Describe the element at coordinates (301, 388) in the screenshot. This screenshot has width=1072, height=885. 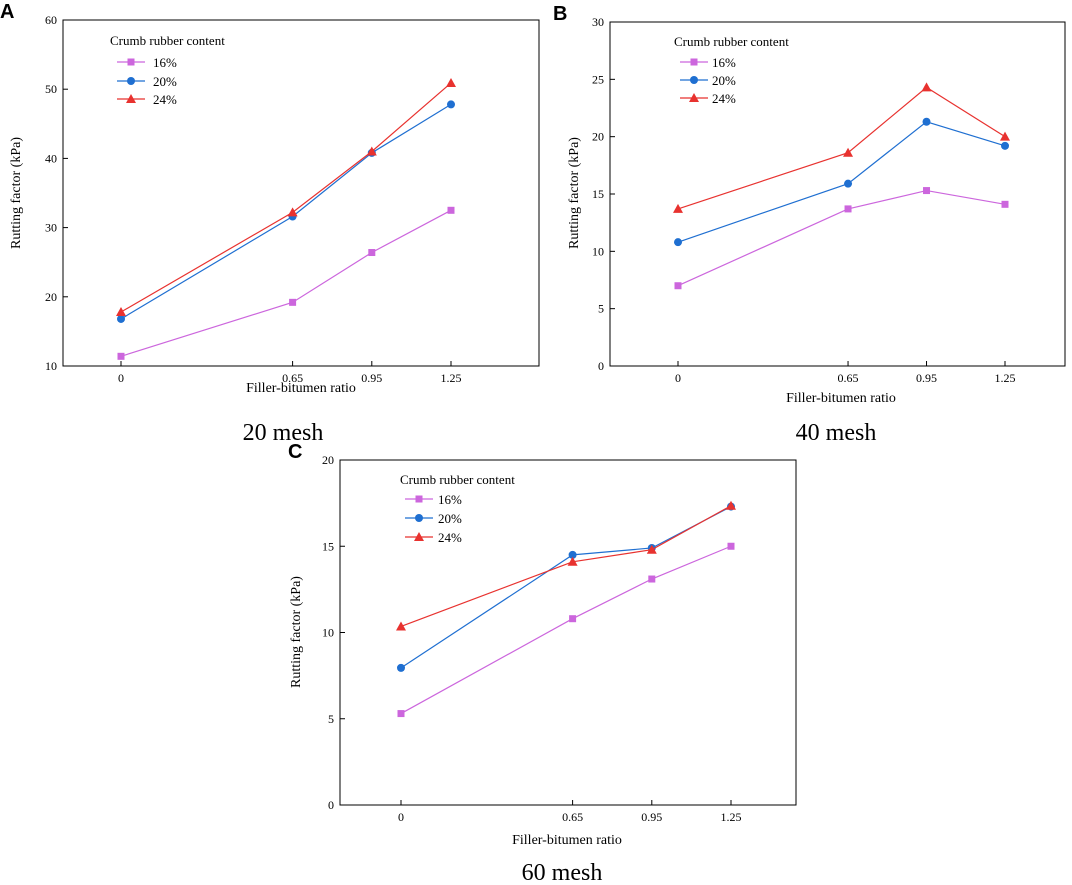
I see `panel-a-x-axis-title: Filler-bitumen ratio` at that location.